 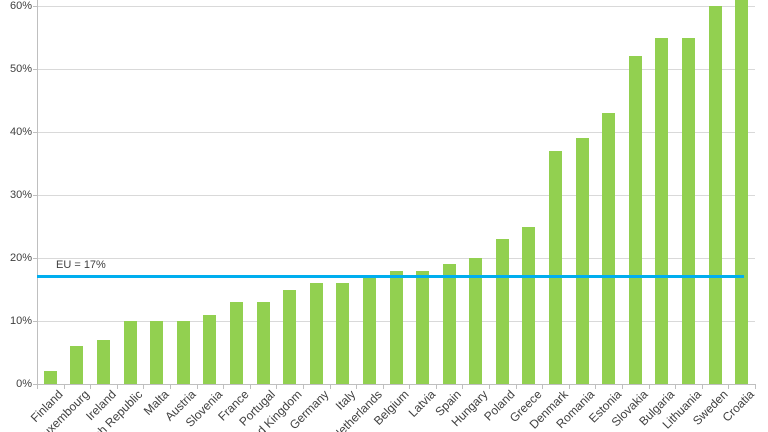 What do you see at coordinates (183, 352) in the screenshot?
I see `bar-austria` at bounding box center [183, 352].